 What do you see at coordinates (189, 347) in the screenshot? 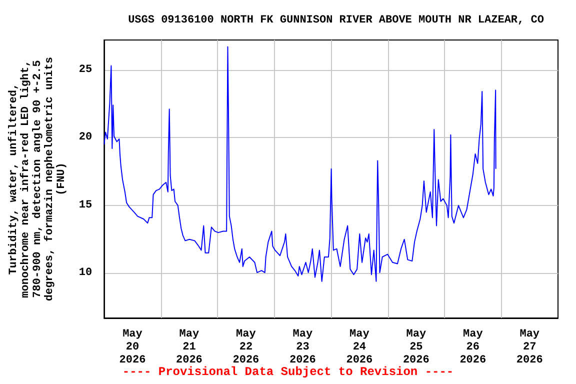
I see `x-tick-label: May 21 2026` at bounding box center [189, 347].